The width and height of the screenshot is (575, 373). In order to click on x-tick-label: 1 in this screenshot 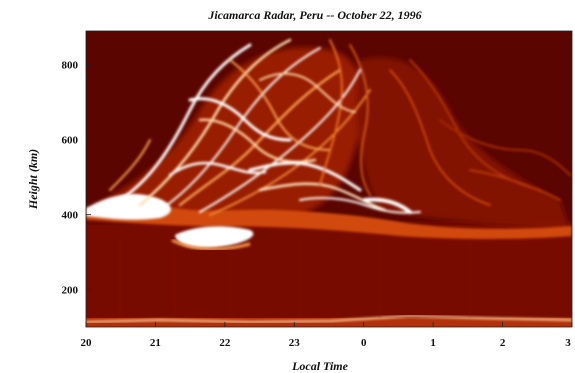, I will do `click(433, 343)`.